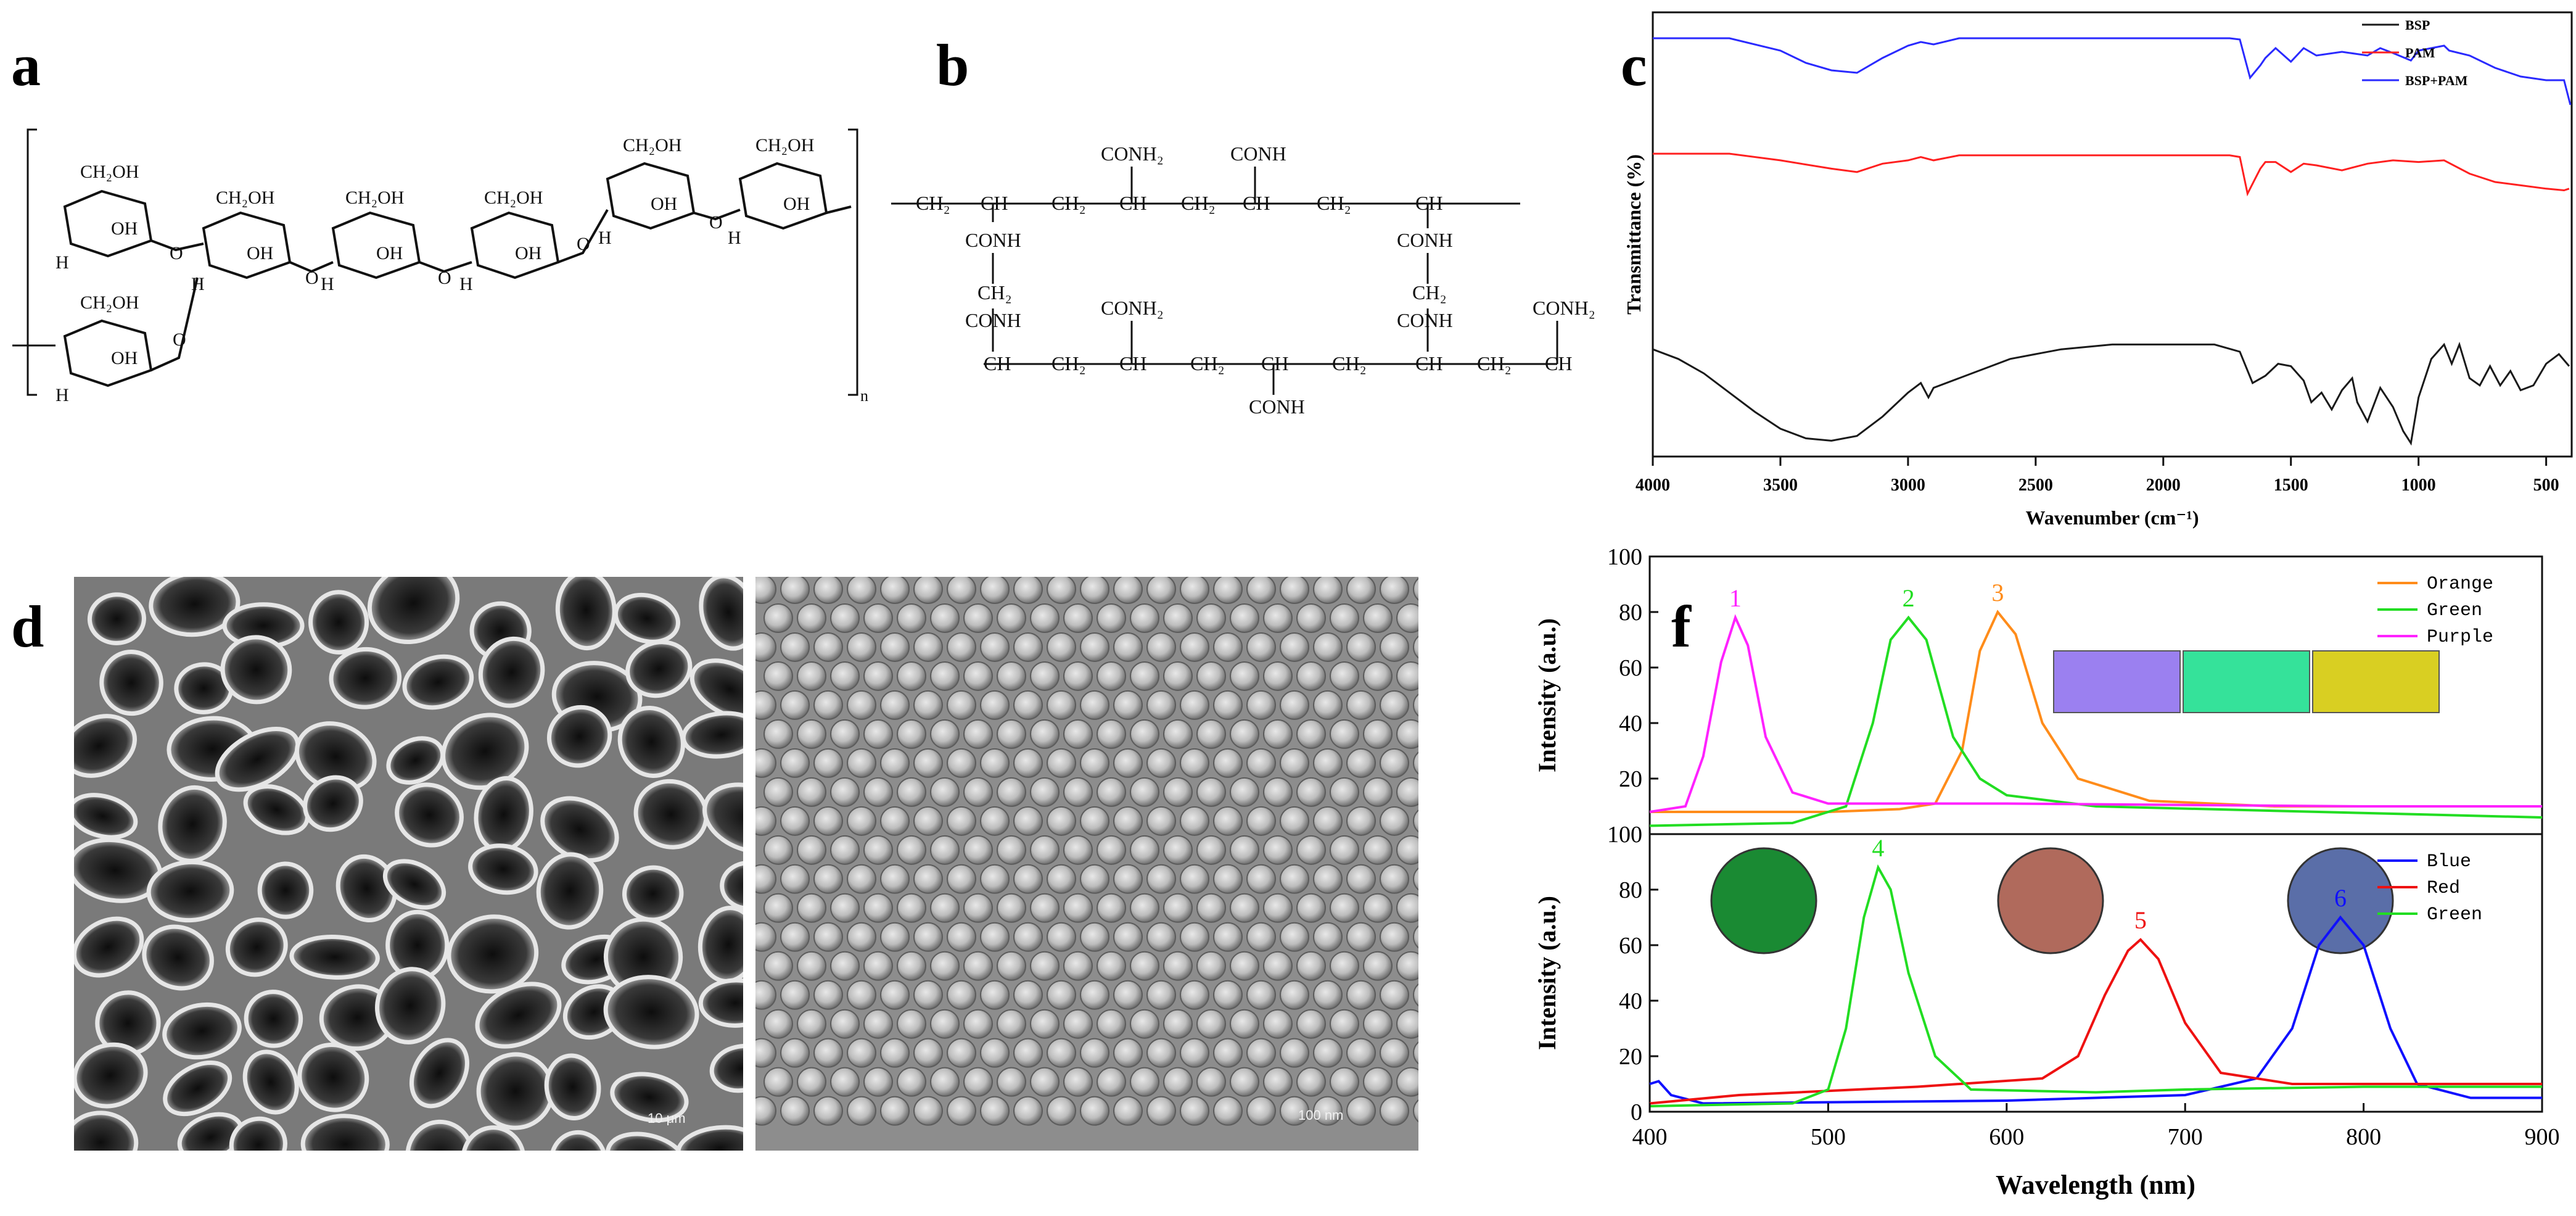 The height and width of the screenshot is (1216, 2576). What do you see at coordinates (1321, 1115) in the screenshot?
I see `scale-bar-label-e: 100 nm` at bounding box center [1321, 1115].